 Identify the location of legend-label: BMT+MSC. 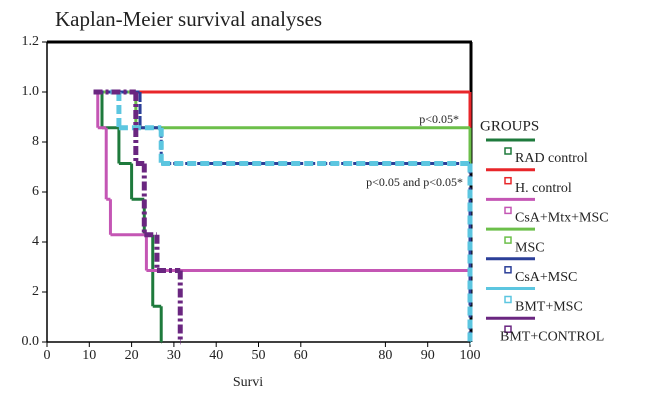
(549, 307).